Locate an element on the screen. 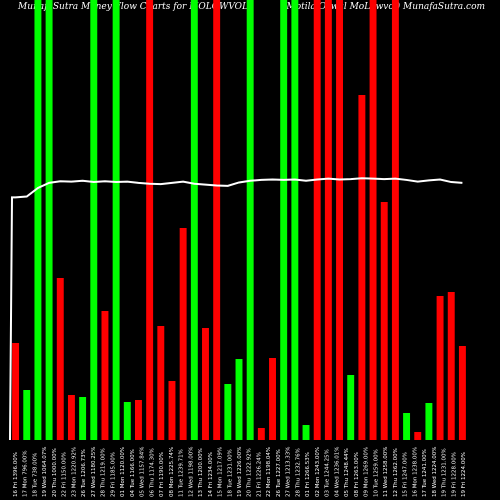 This screenshot has height=500, width=500. x-tick-label: 19 Thu 1231.00% is located at coordinates (445, 472).